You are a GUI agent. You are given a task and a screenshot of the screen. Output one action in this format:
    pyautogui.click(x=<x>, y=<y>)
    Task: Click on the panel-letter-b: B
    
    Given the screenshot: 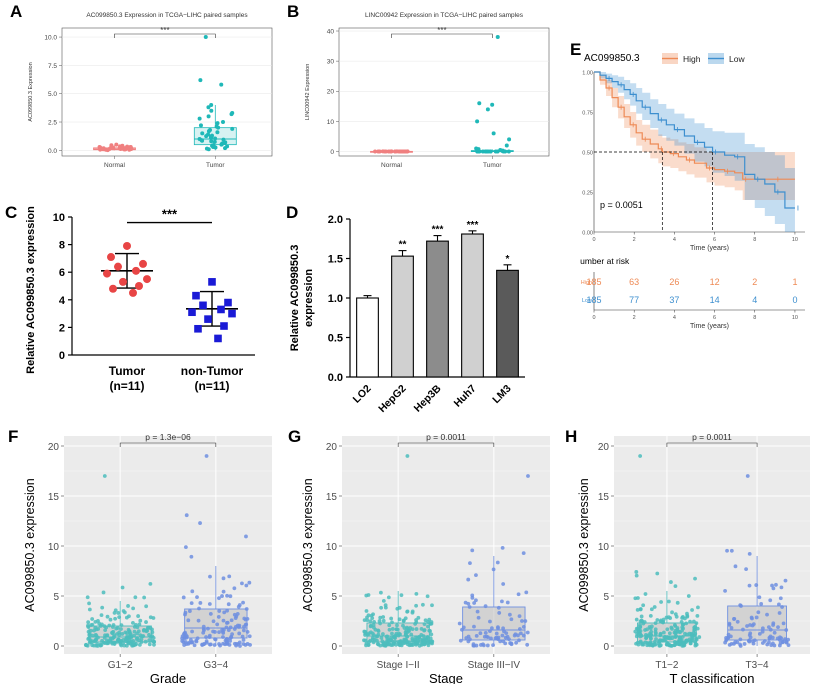 What is the action you would take?
    pyautogui.click(x=293, y=11)
    